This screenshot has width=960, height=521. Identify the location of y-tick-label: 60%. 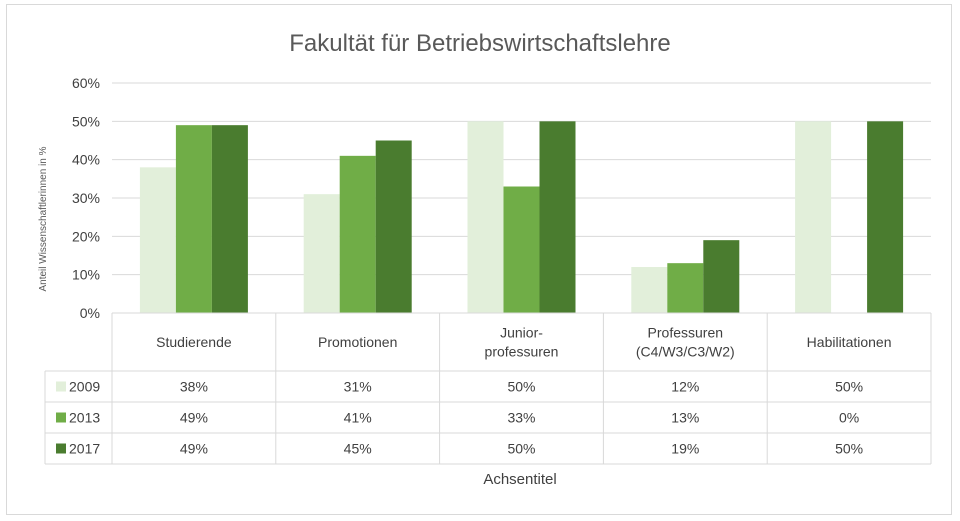
(86, 83).